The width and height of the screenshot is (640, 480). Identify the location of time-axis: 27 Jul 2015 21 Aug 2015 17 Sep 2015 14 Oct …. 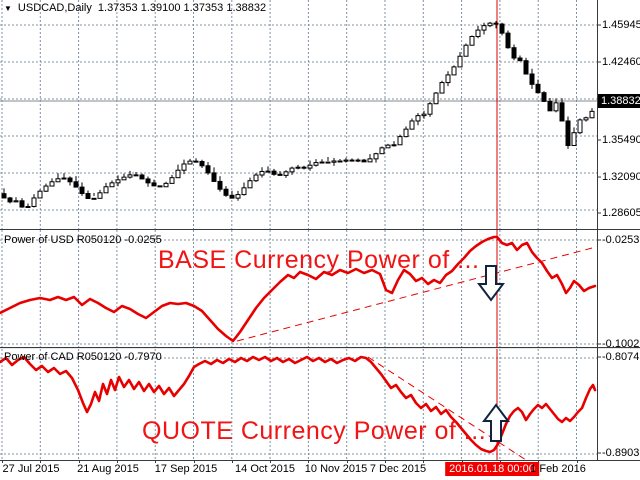
(320, 470).